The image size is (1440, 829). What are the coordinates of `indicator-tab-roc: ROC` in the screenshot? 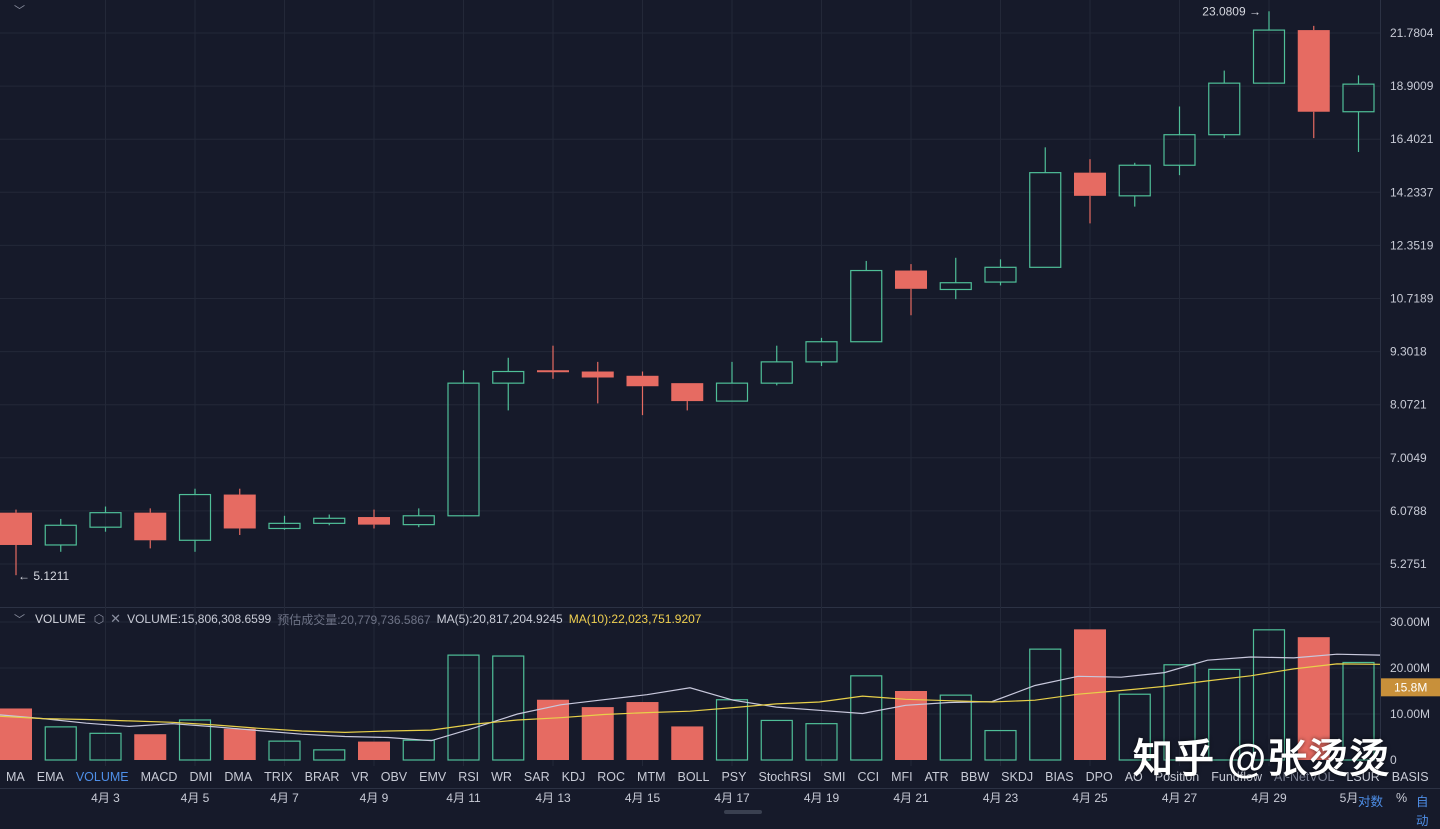 It's located at (611, 777).